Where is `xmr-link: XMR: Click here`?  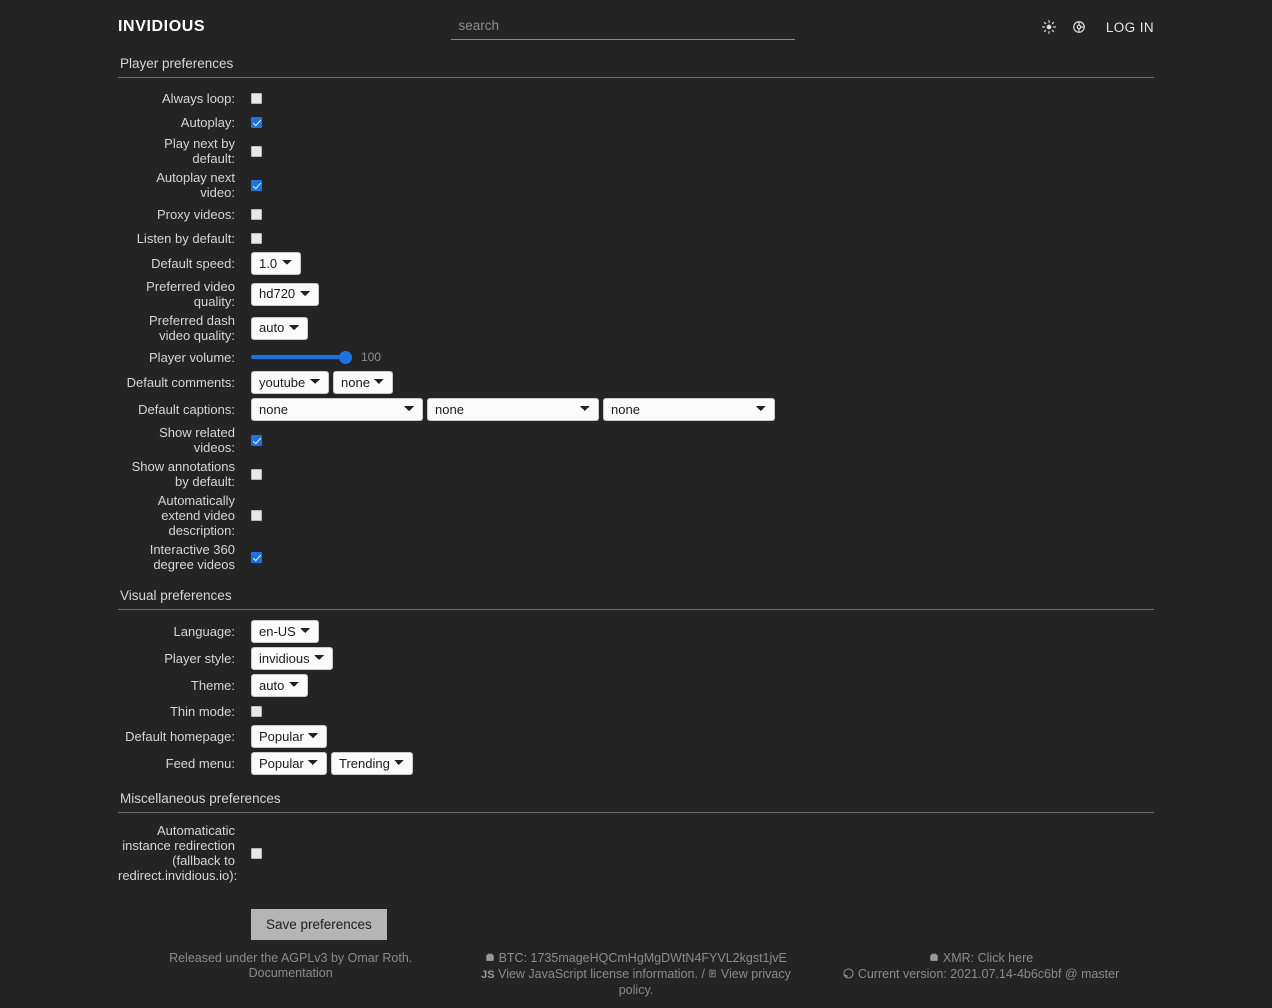
xmr-link: XMR: Click here is located at coordinates (988, 958).